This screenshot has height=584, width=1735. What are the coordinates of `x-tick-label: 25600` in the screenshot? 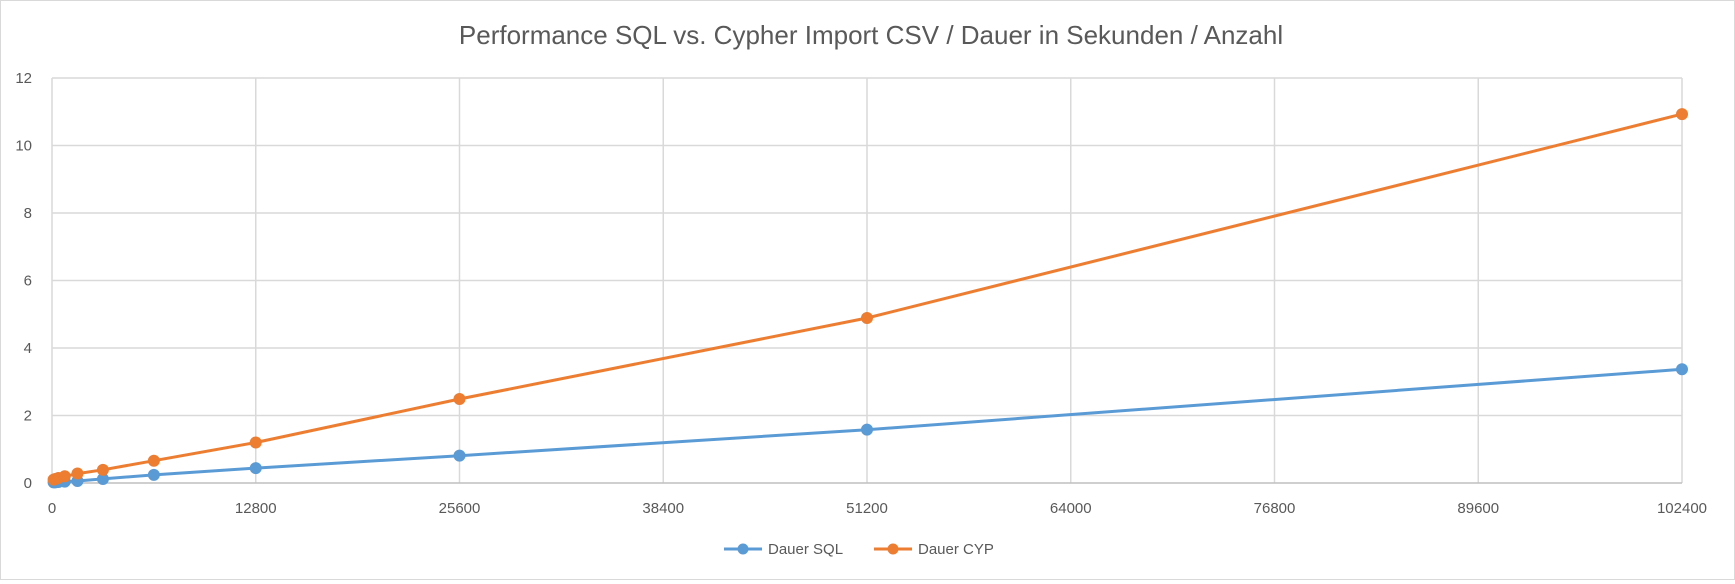 It's located at (460, 508).